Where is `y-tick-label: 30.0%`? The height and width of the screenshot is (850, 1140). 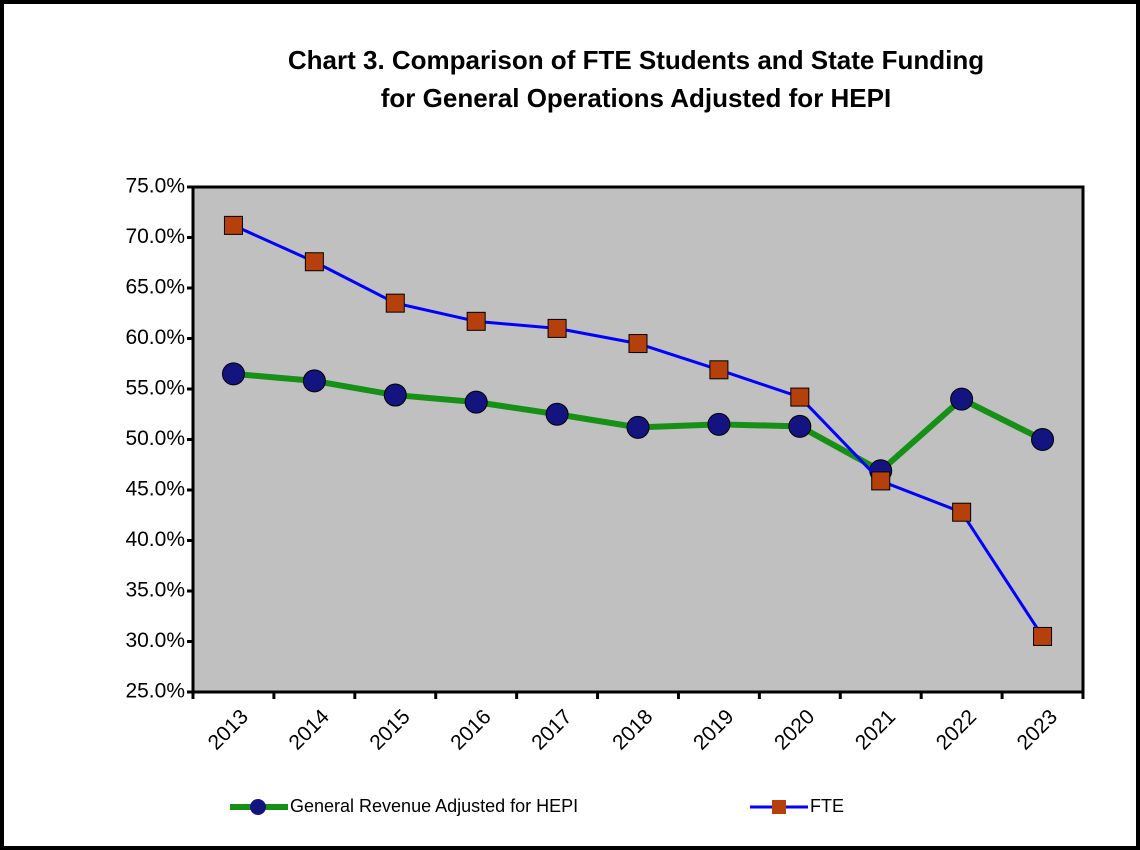
y-tick-label: 30.0% is located at coordinates (155, 640).